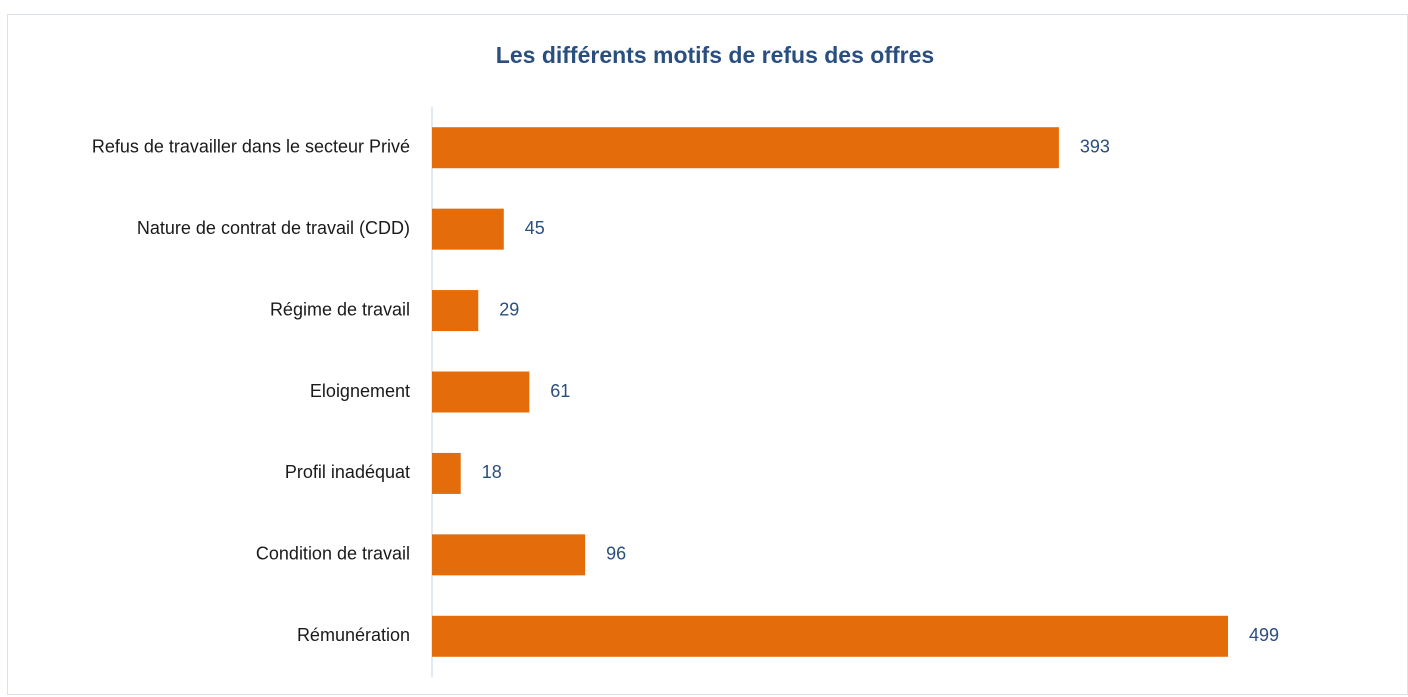 Image resolution: width=1408 pixels, height=697 pixels. I want to click on data-label: 29, so click(509, 309).